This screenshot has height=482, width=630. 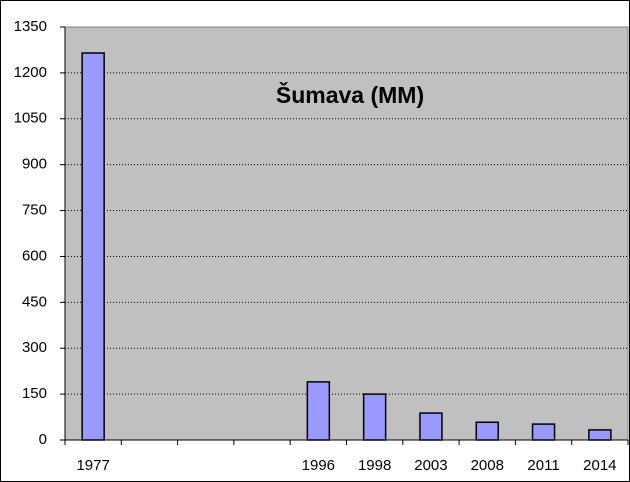 What do you see at coordinates (30, 26) in the screenshot?
I see `y-tick-label: 1350` at bounding box center [30, 26].